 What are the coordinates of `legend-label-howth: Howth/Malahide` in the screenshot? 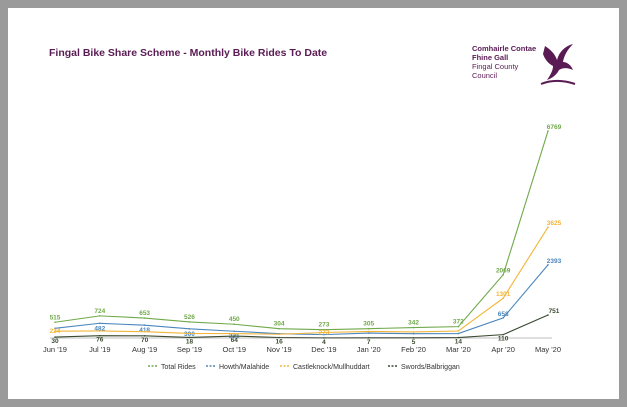 It's located at (244, 367).